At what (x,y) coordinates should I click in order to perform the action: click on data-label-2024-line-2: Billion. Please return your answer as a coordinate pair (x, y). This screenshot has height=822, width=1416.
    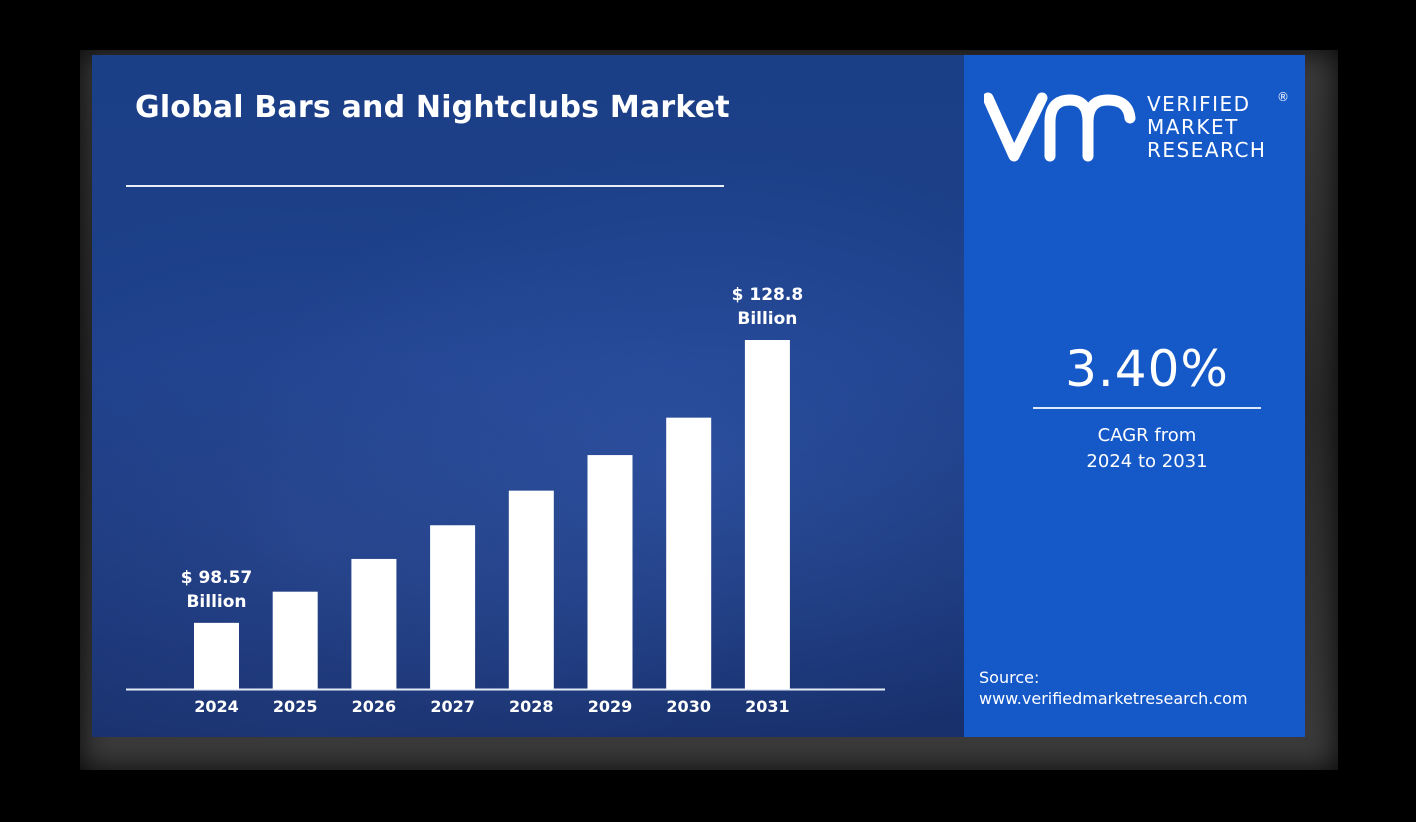
    Looking at the image, I should click on (216, 602).